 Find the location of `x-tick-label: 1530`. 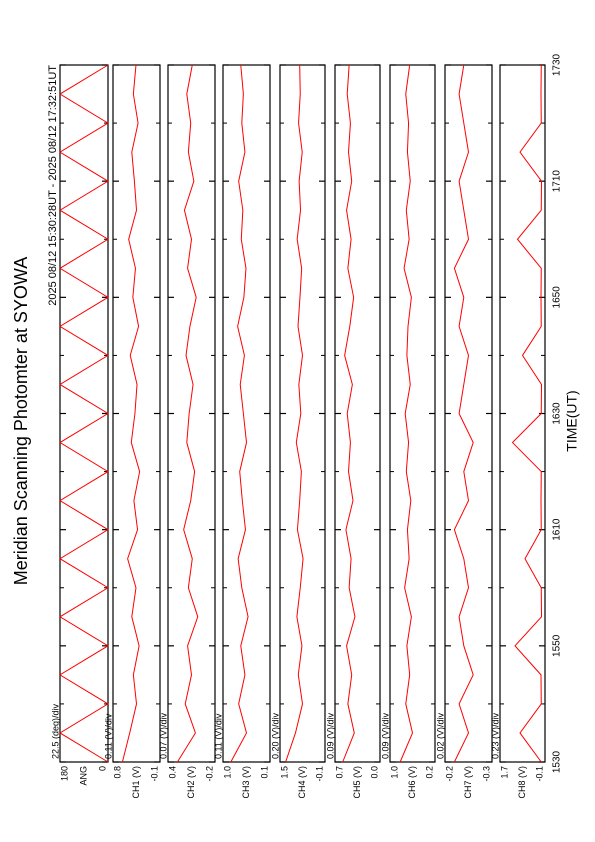

x-tick-label: 1530 is located at coordinates (557, 761).